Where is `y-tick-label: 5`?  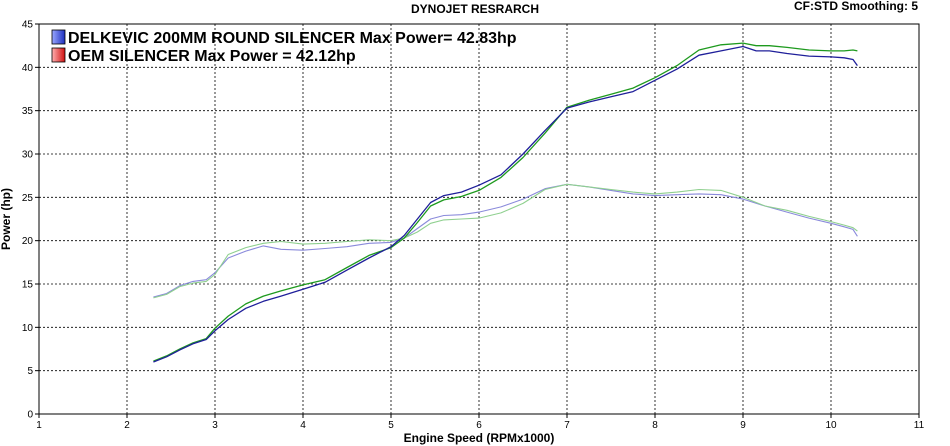
y-tick-label: 5 is located at coordinates (30, 371).